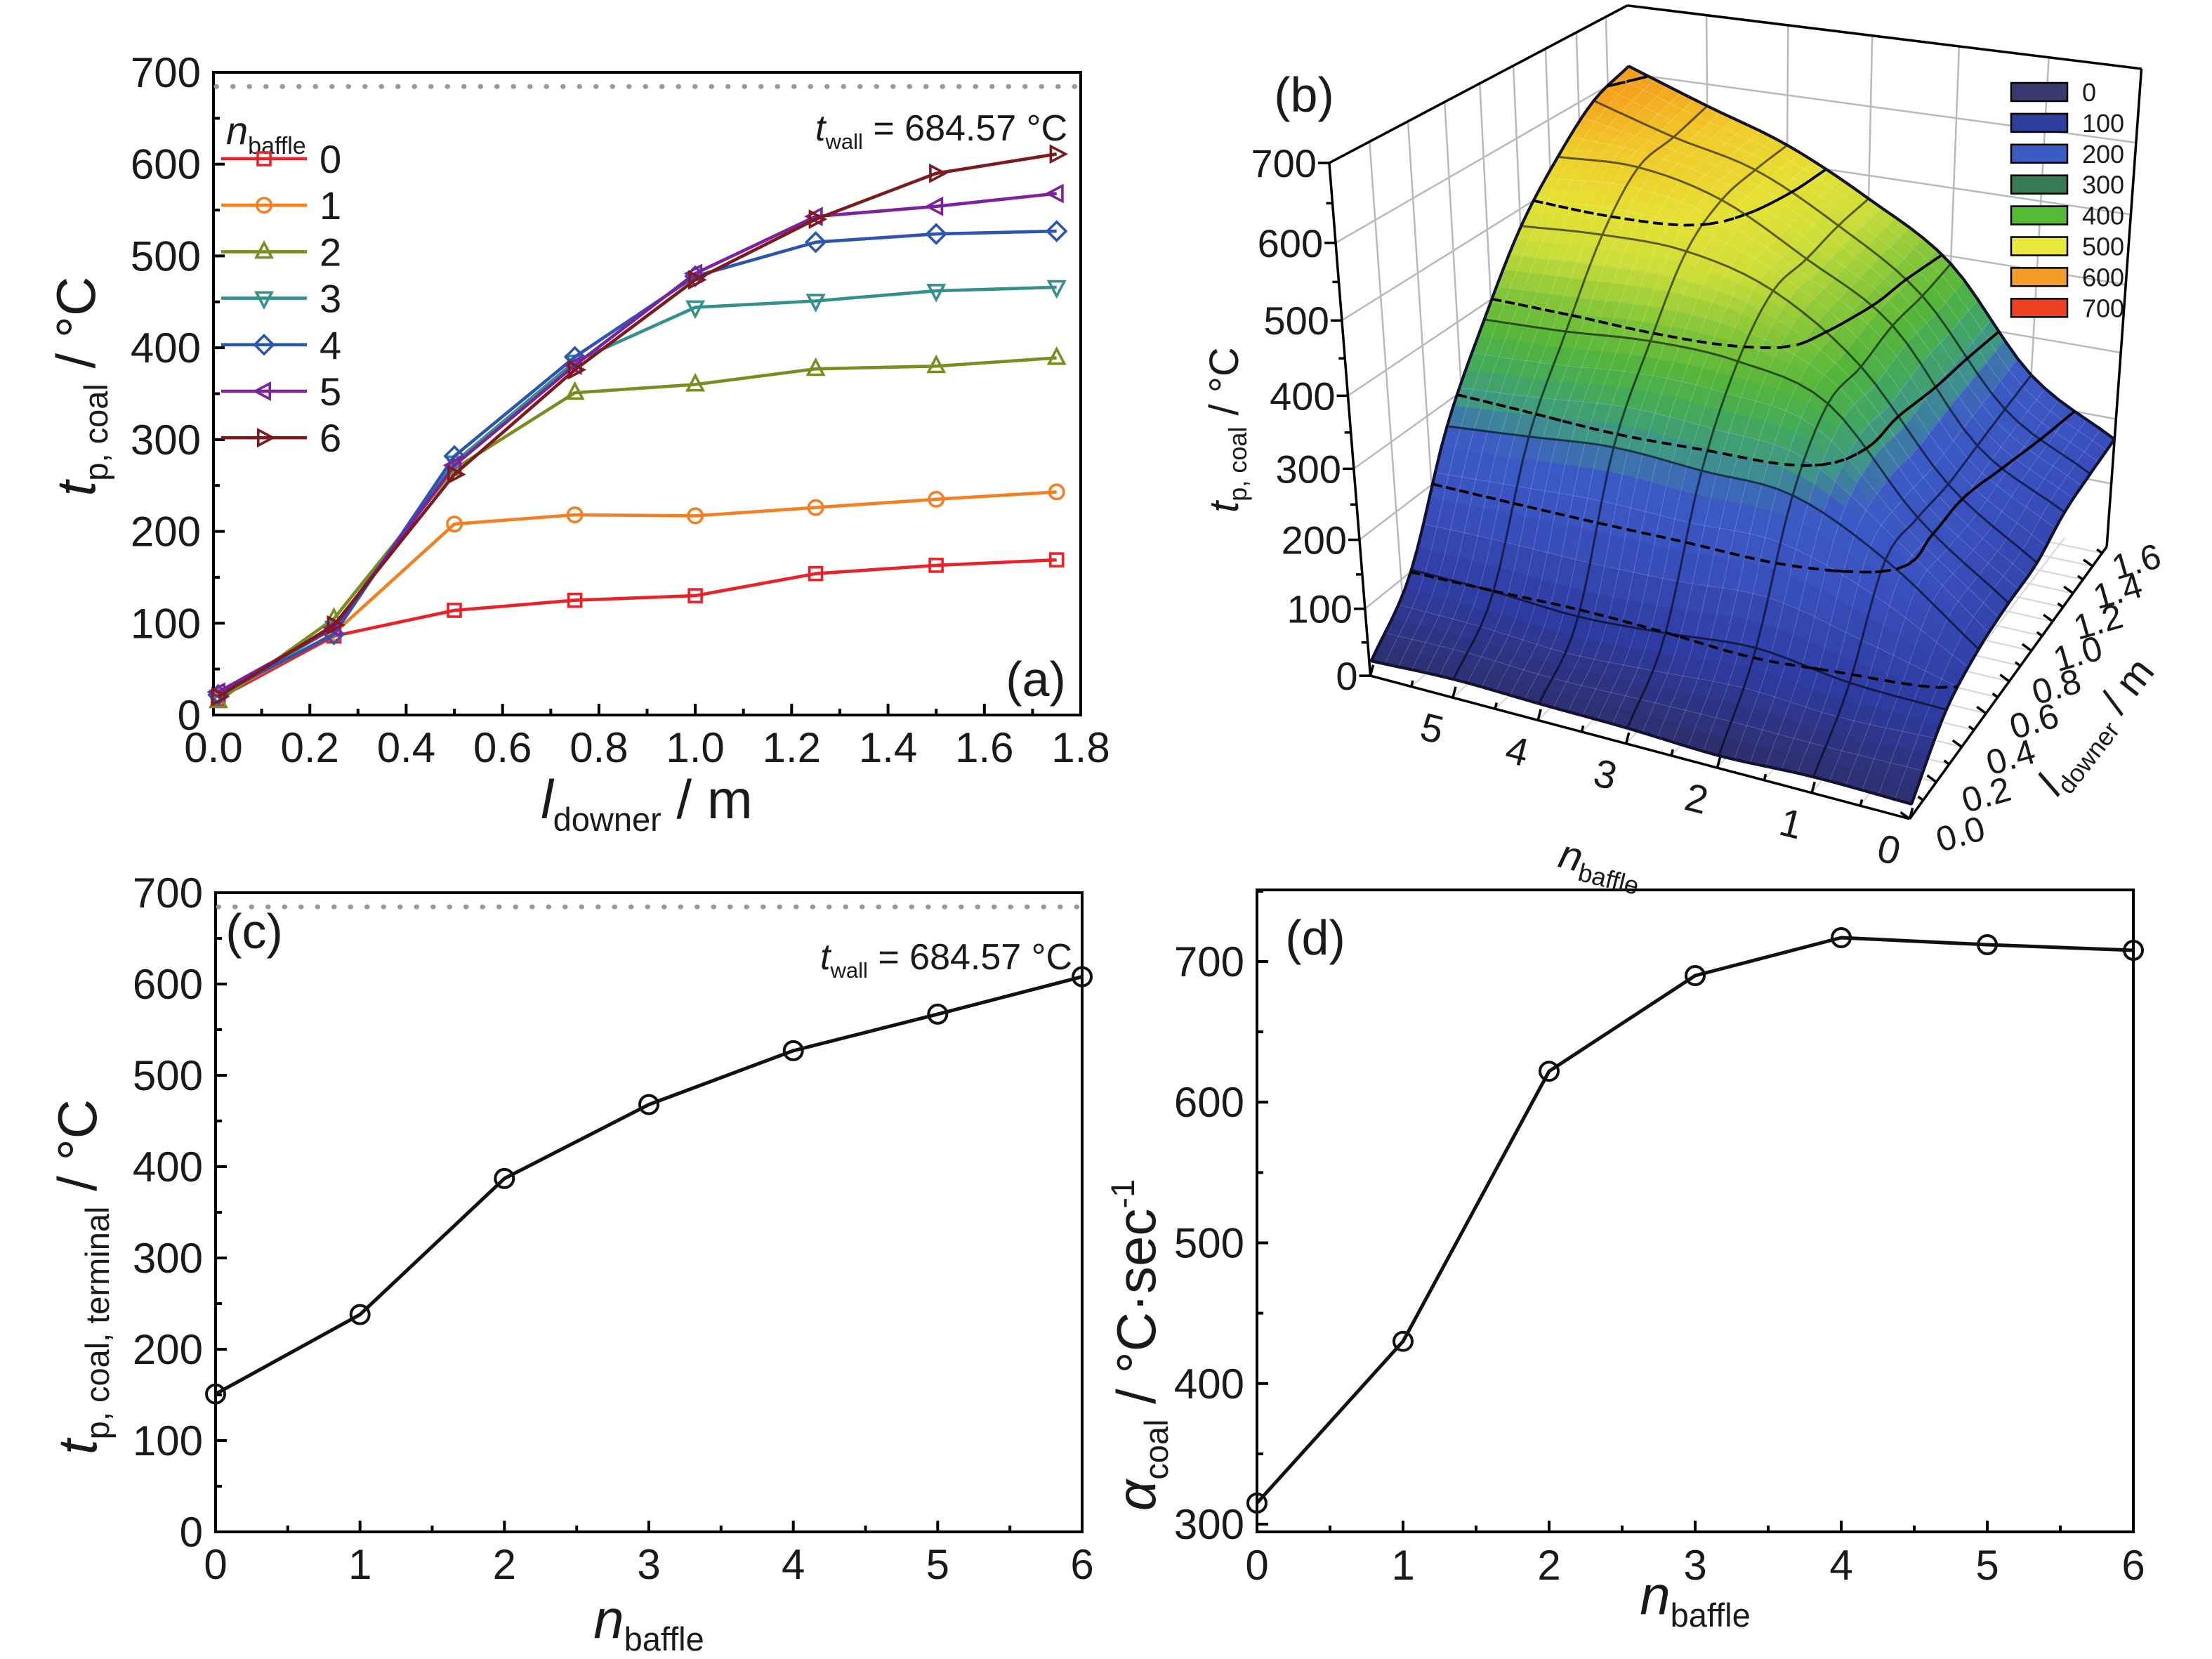  Describe the element at coordinates (599, 747) in the screenshot. I see `svg-text: 0.8` at that location.